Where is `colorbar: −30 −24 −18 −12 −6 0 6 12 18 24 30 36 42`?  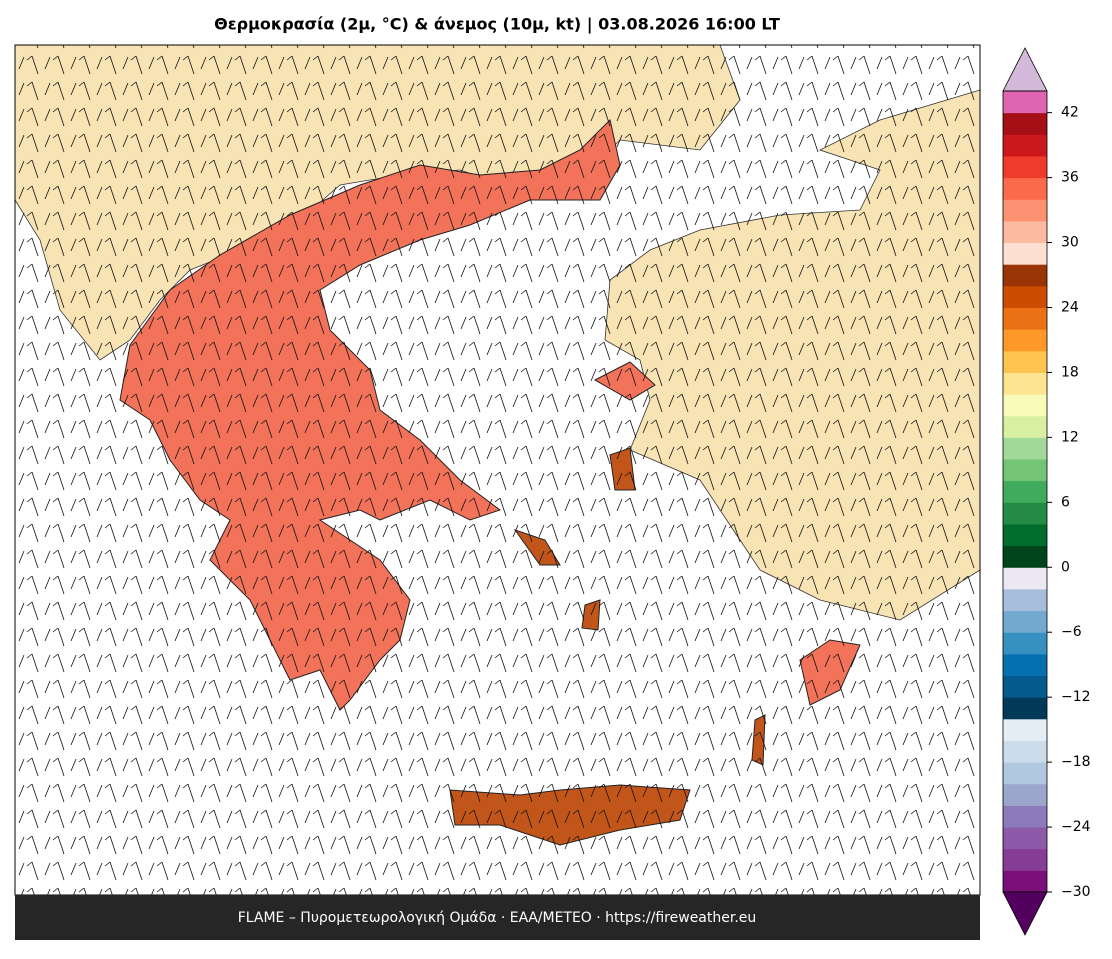 colorbar: −30 −24 −18 −12 −6 0 6 12 18 24 30 36 42 is located at coordinates (1046, 491).